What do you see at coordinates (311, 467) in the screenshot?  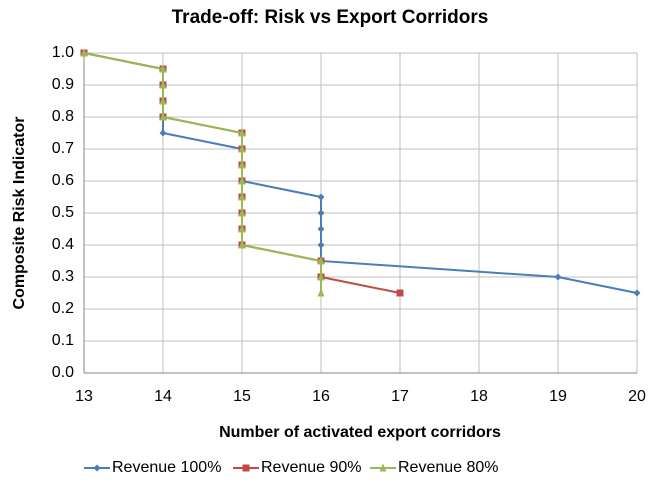 I see `legend-label: Revenue 90%` at bounding box center [311, 467].